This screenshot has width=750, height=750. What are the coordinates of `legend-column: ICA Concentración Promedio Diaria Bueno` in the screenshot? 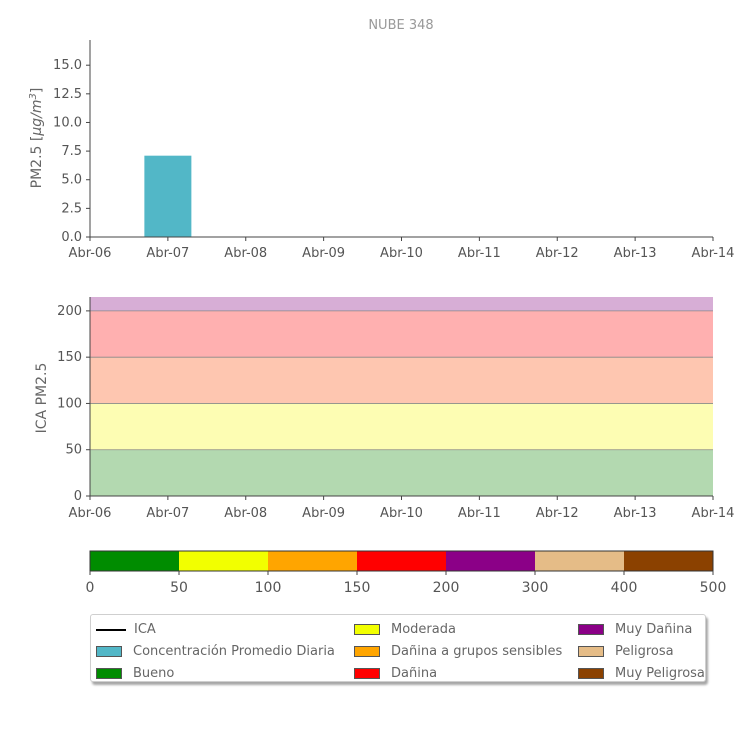 It's located at (213, 652).